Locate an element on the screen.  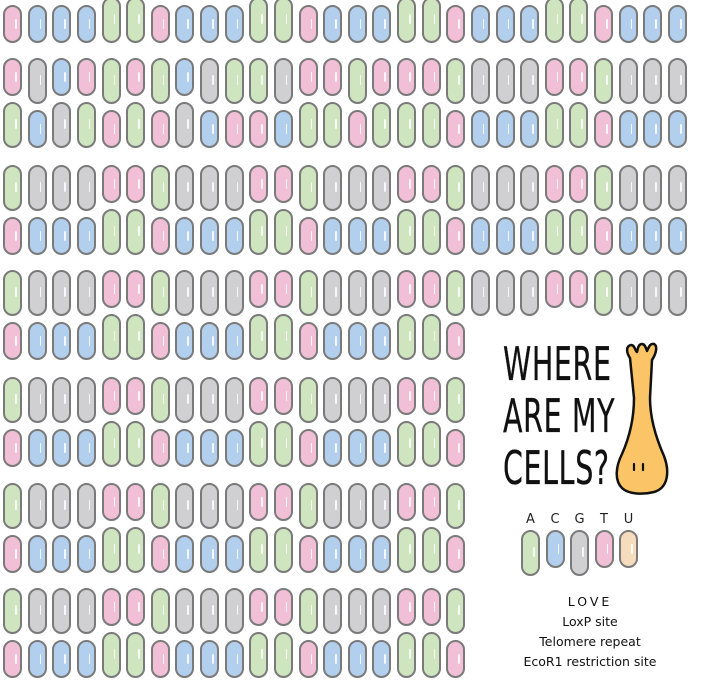
logo-line-1: WHERE is located at coordinates (557, 364).